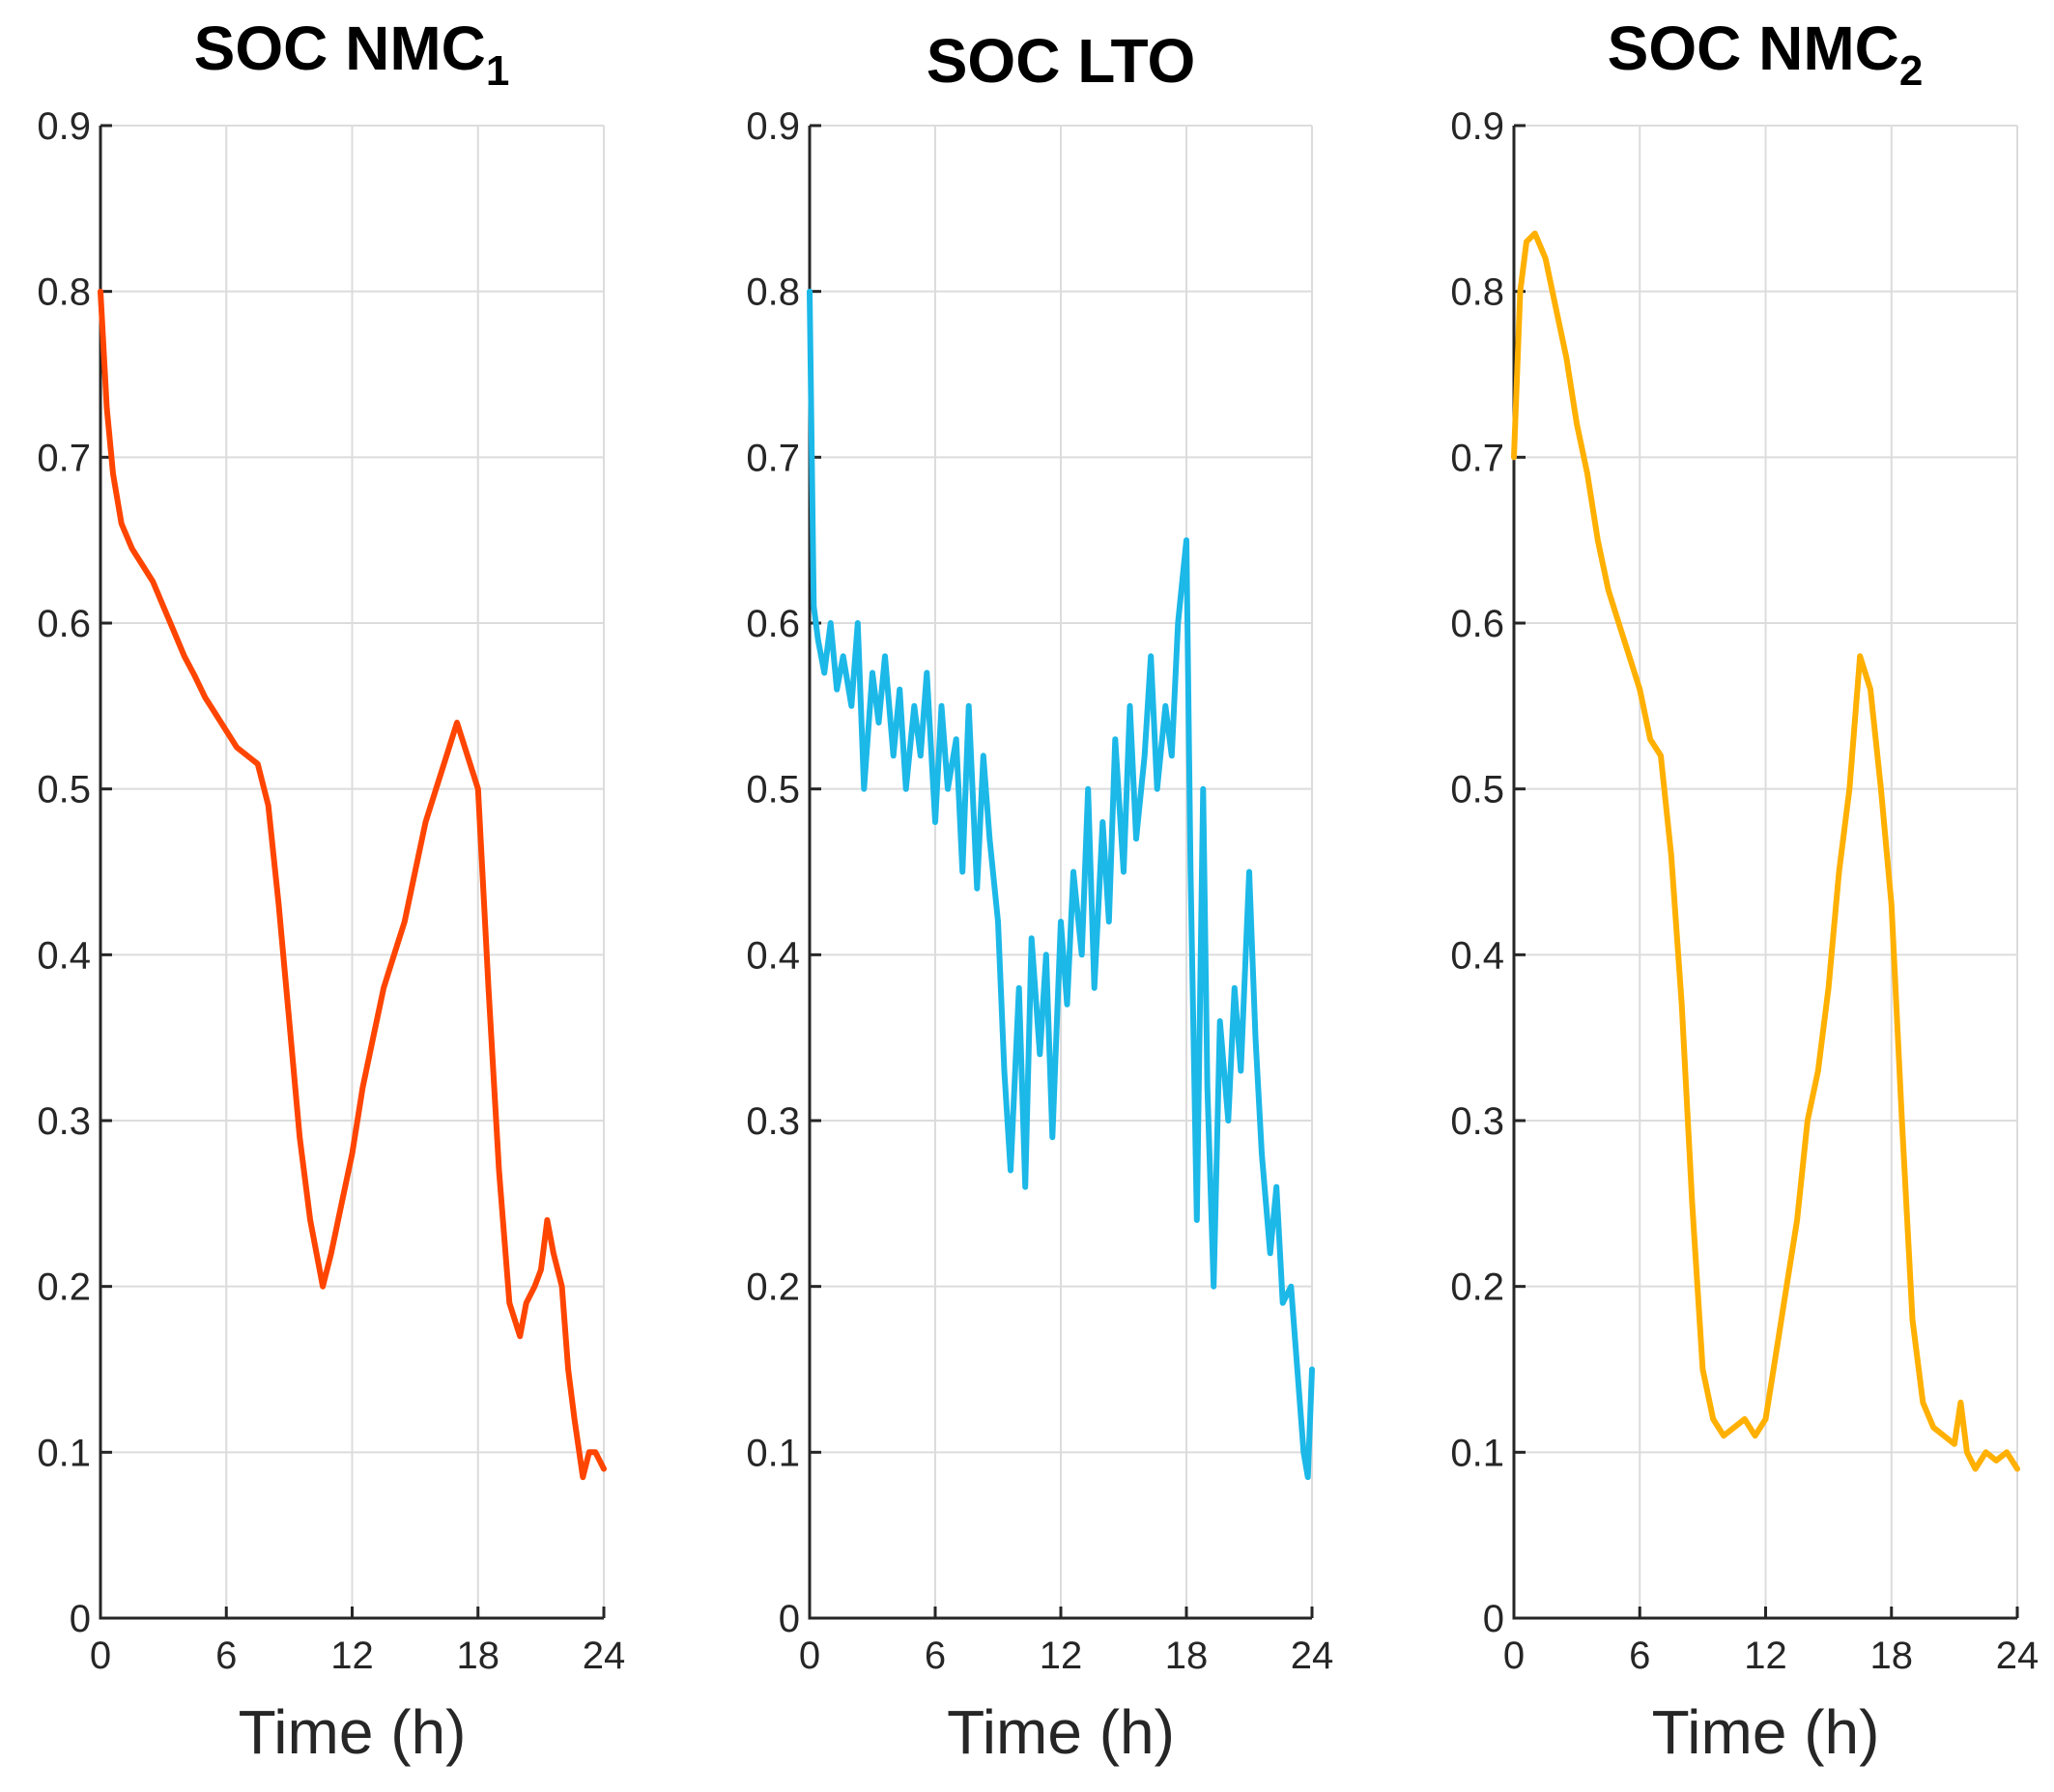 This screenshot has height=1792, width=2054. I want to click on panel-title-text: SOC LTO, so click(1061, 61).